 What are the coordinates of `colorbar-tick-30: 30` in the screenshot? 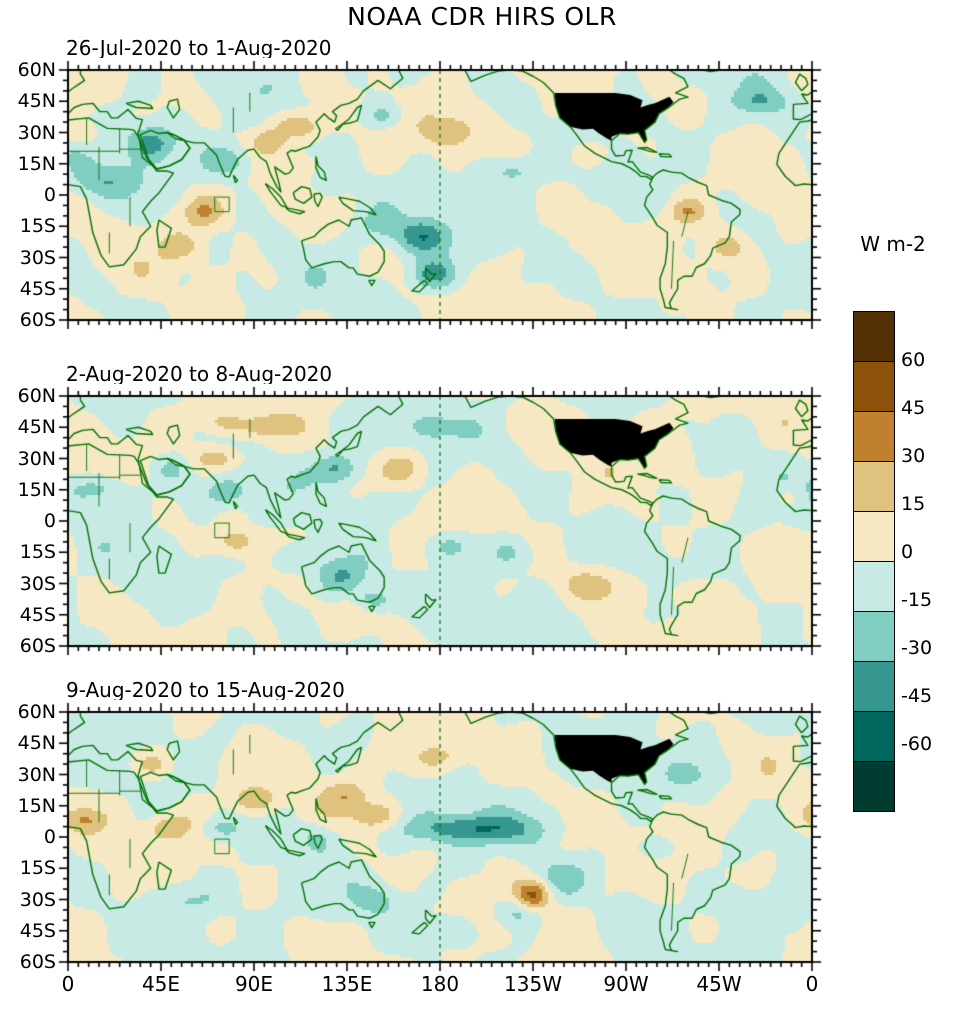 It's located at (913, 456).